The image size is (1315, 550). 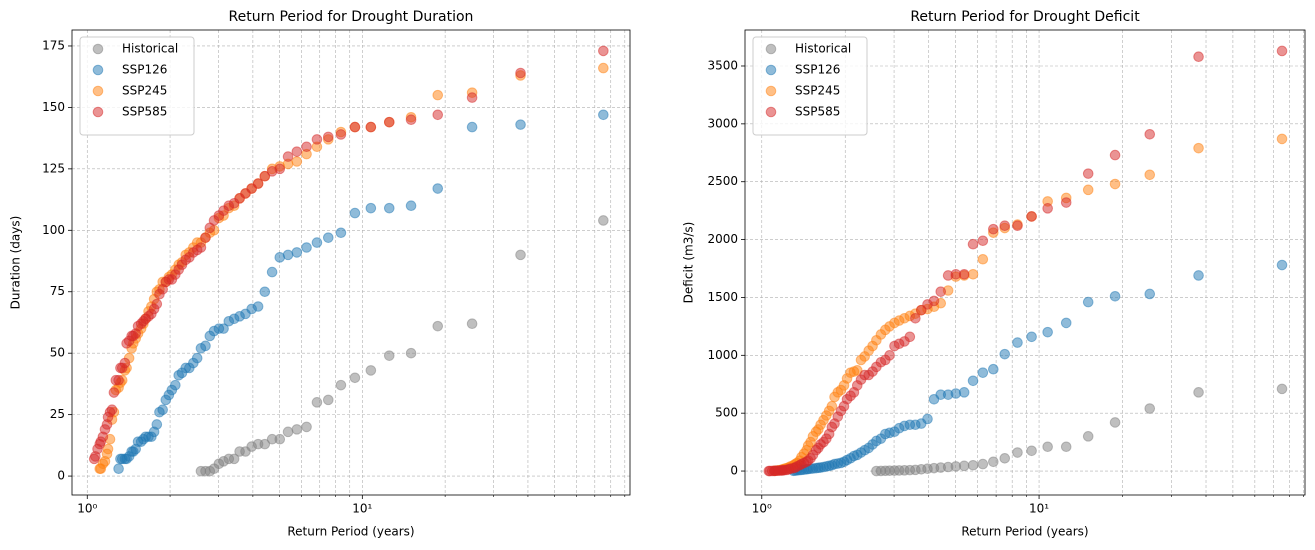 I want to click on y-tick-label: 2000, so click(x=722, y=239).